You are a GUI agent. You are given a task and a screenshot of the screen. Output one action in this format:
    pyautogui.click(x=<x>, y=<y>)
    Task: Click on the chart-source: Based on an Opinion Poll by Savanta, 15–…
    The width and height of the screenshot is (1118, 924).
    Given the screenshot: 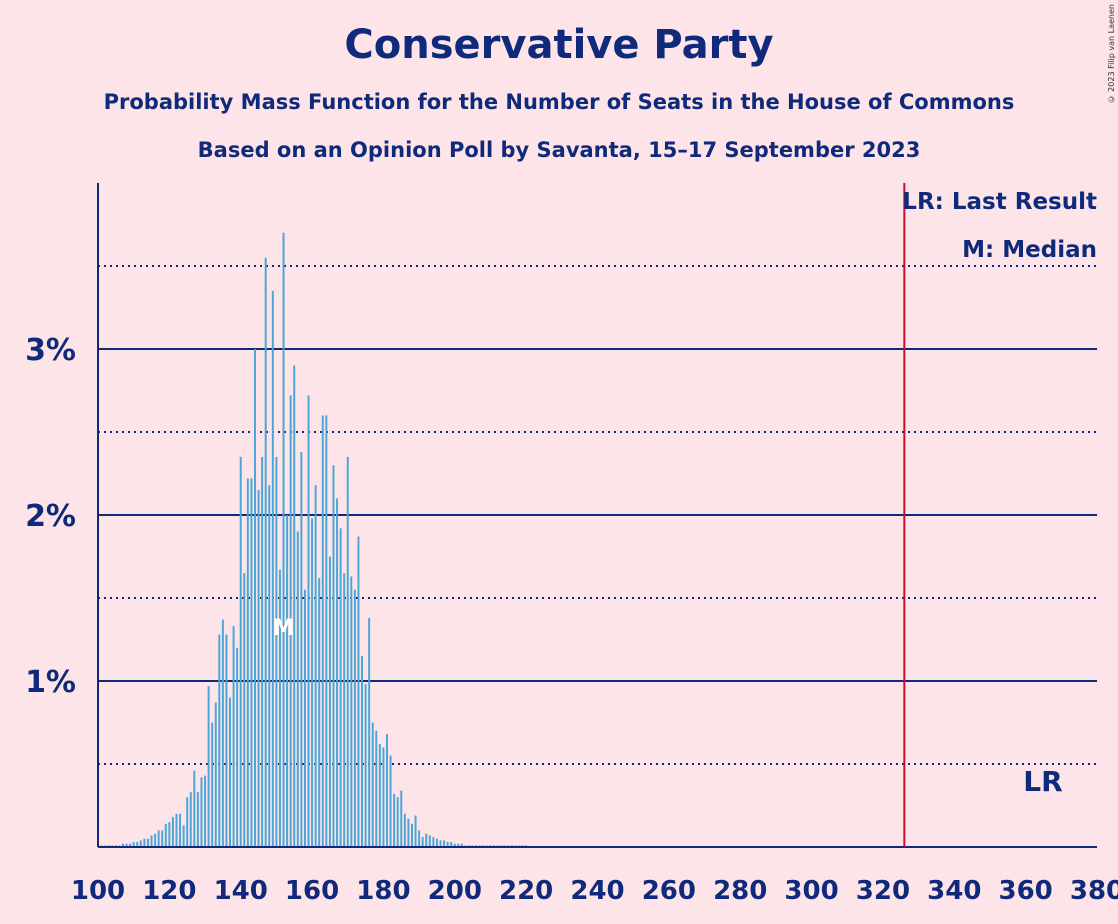 What is the action you would take?
    pyautogui.click(x=559, y=150)
    